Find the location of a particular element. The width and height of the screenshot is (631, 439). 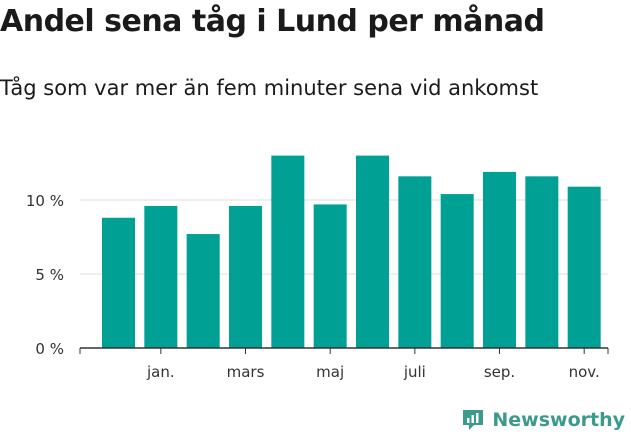

y-tick-label: 5 % is located at coordinates (49, 275).